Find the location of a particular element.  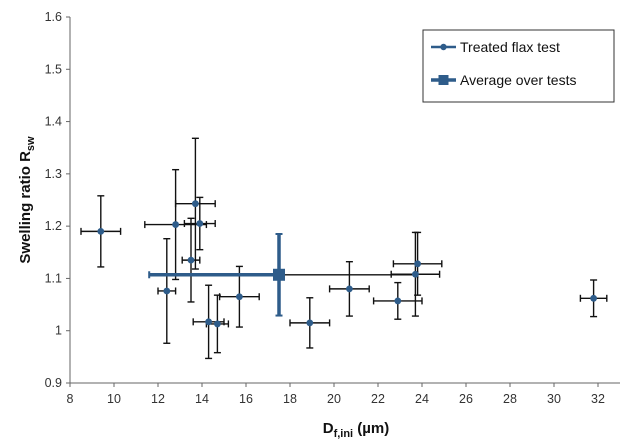

x-axis-title: Df,ini (µm) is located at coordinates (356, 430).